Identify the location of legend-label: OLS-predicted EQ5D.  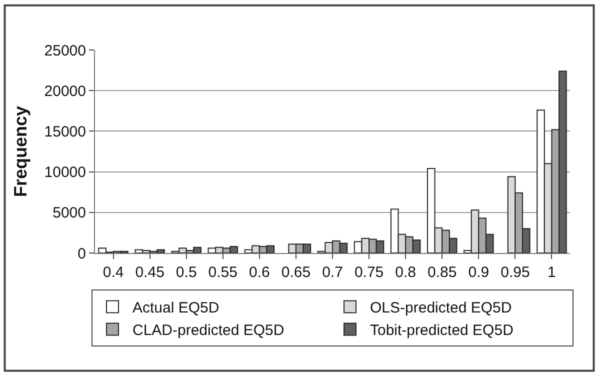
(441, 308).